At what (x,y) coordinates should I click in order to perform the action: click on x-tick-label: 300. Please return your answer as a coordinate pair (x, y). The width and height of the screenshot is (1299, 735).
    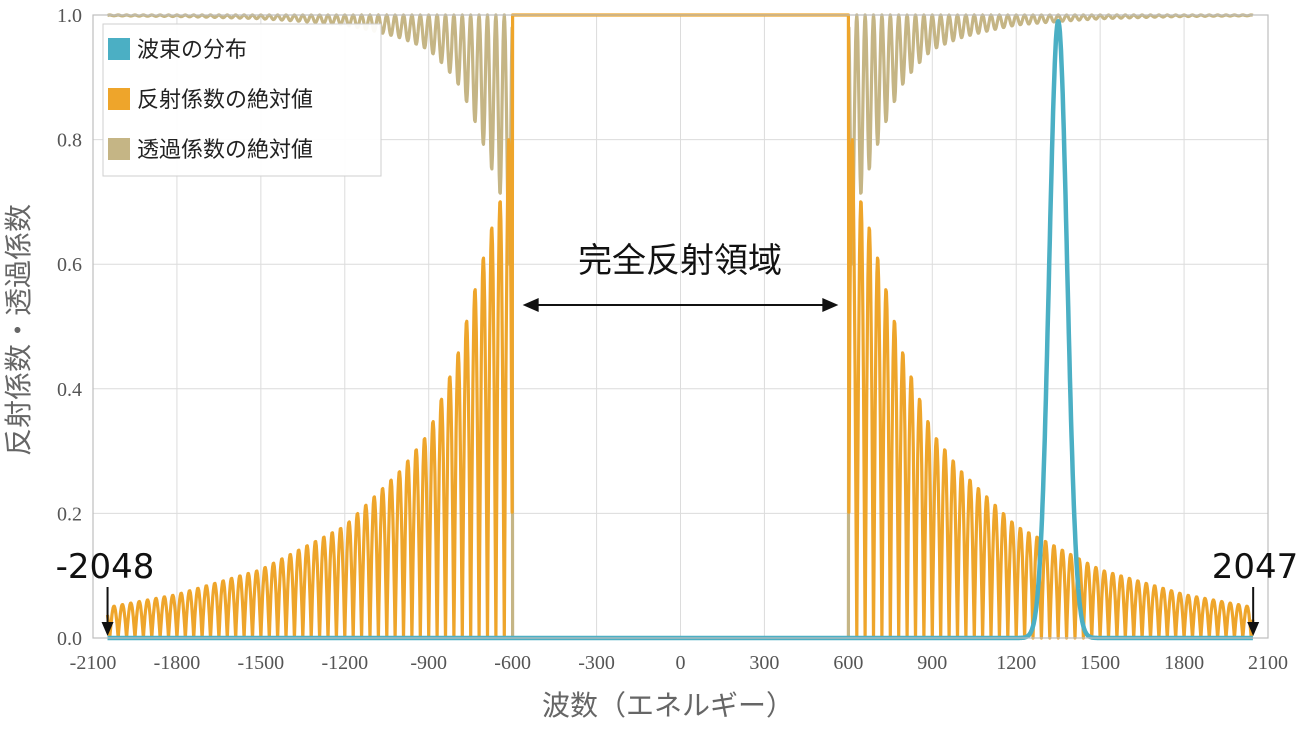
    Looking at the image, I should click on (764, 663).